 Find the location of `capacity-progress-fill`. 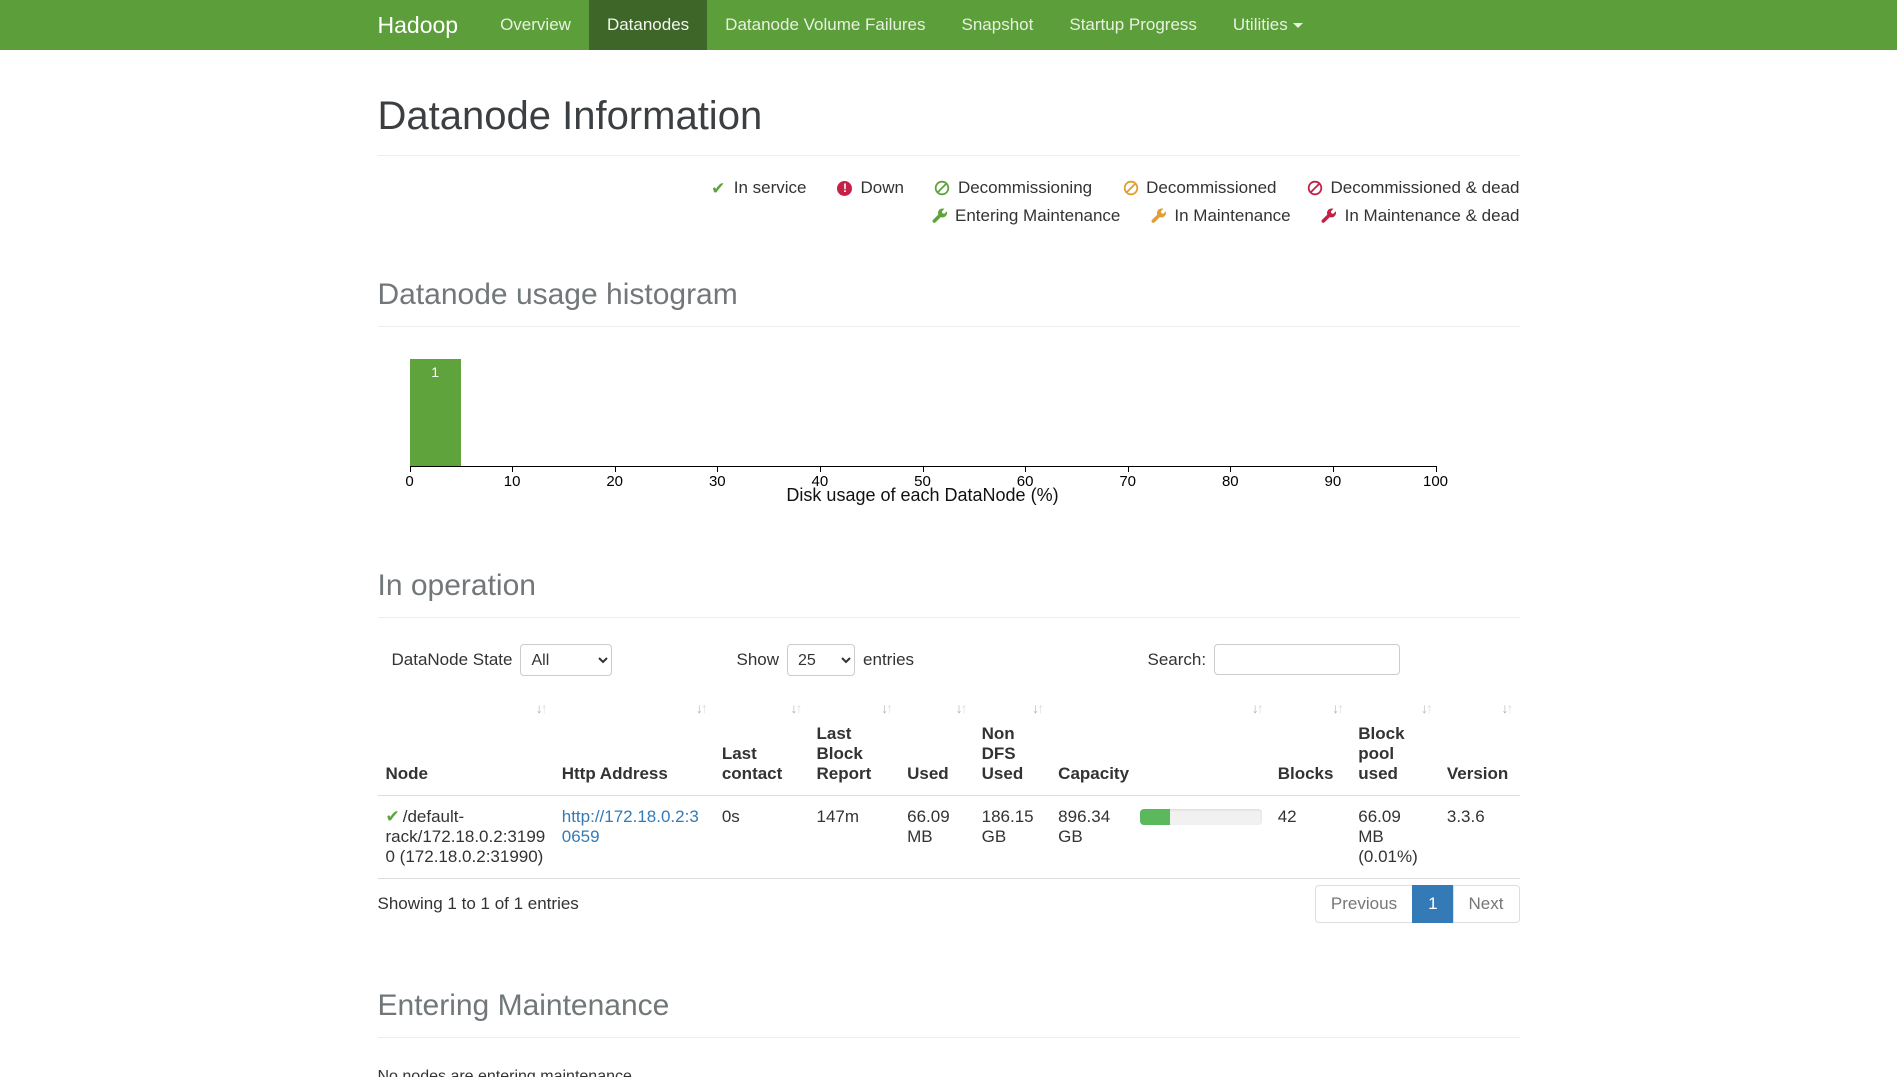

capacity-progress-fill is located at coordinates (1155, 817).